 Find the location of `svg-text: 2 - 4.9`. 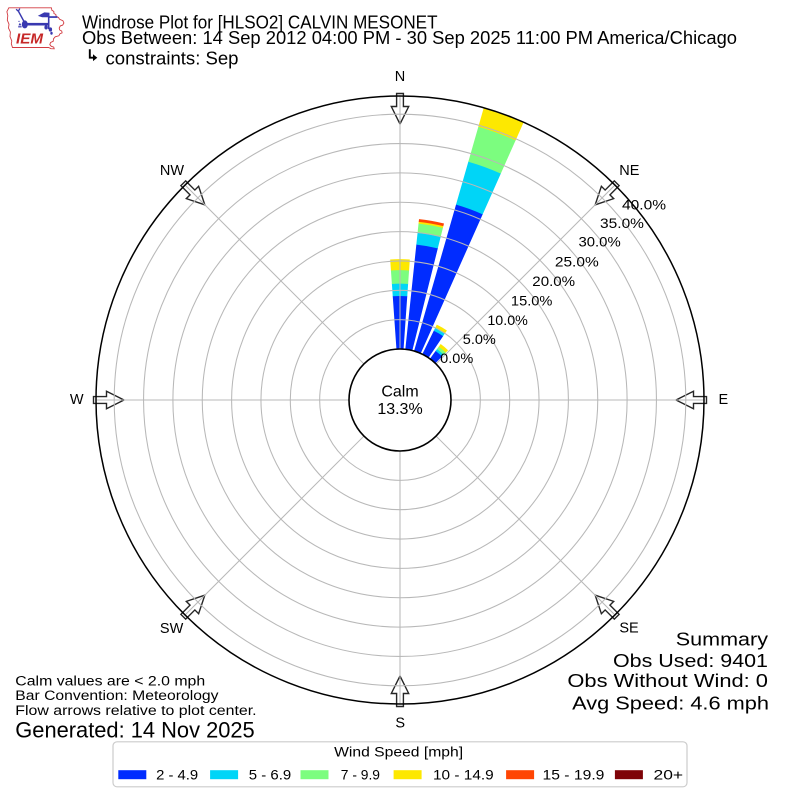

svg-text: 2 - 4.9 is located at coordinates (177, 774).